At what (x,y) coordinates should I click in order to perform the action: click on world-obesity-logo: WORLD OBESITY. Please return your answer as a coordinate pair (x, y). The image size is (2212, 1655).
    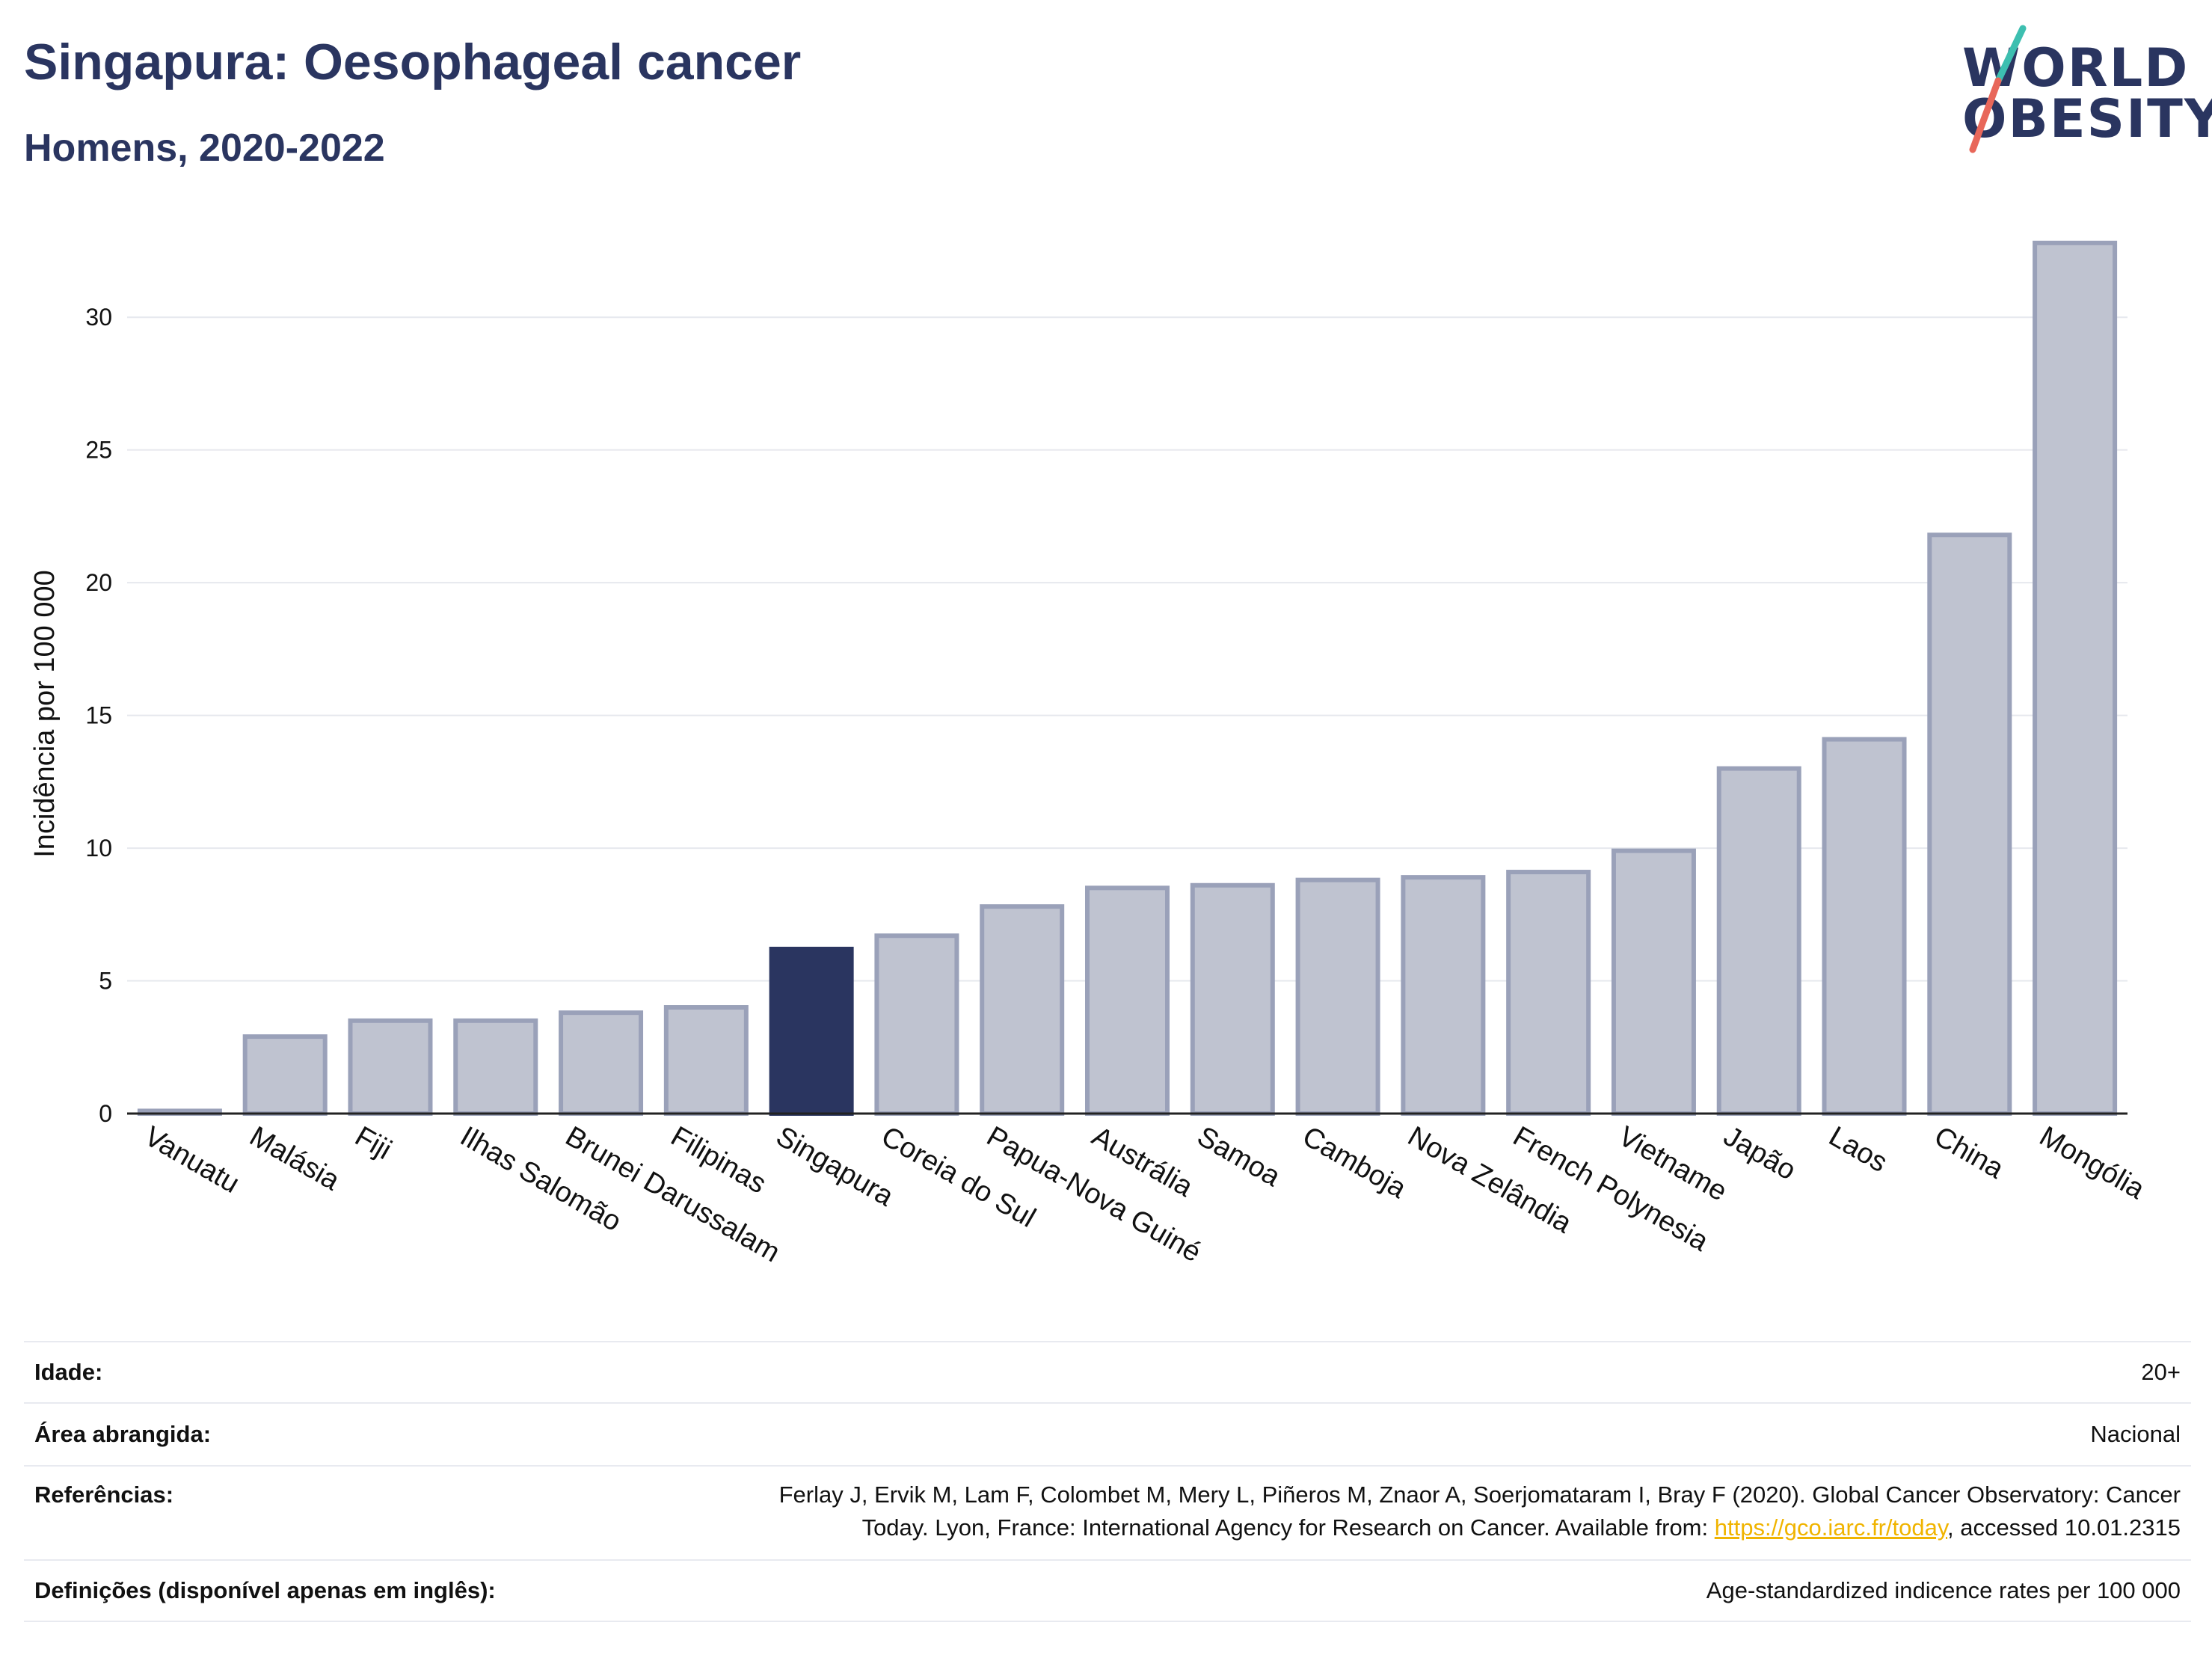
    Looking at the image, I should click on (2082, 89).